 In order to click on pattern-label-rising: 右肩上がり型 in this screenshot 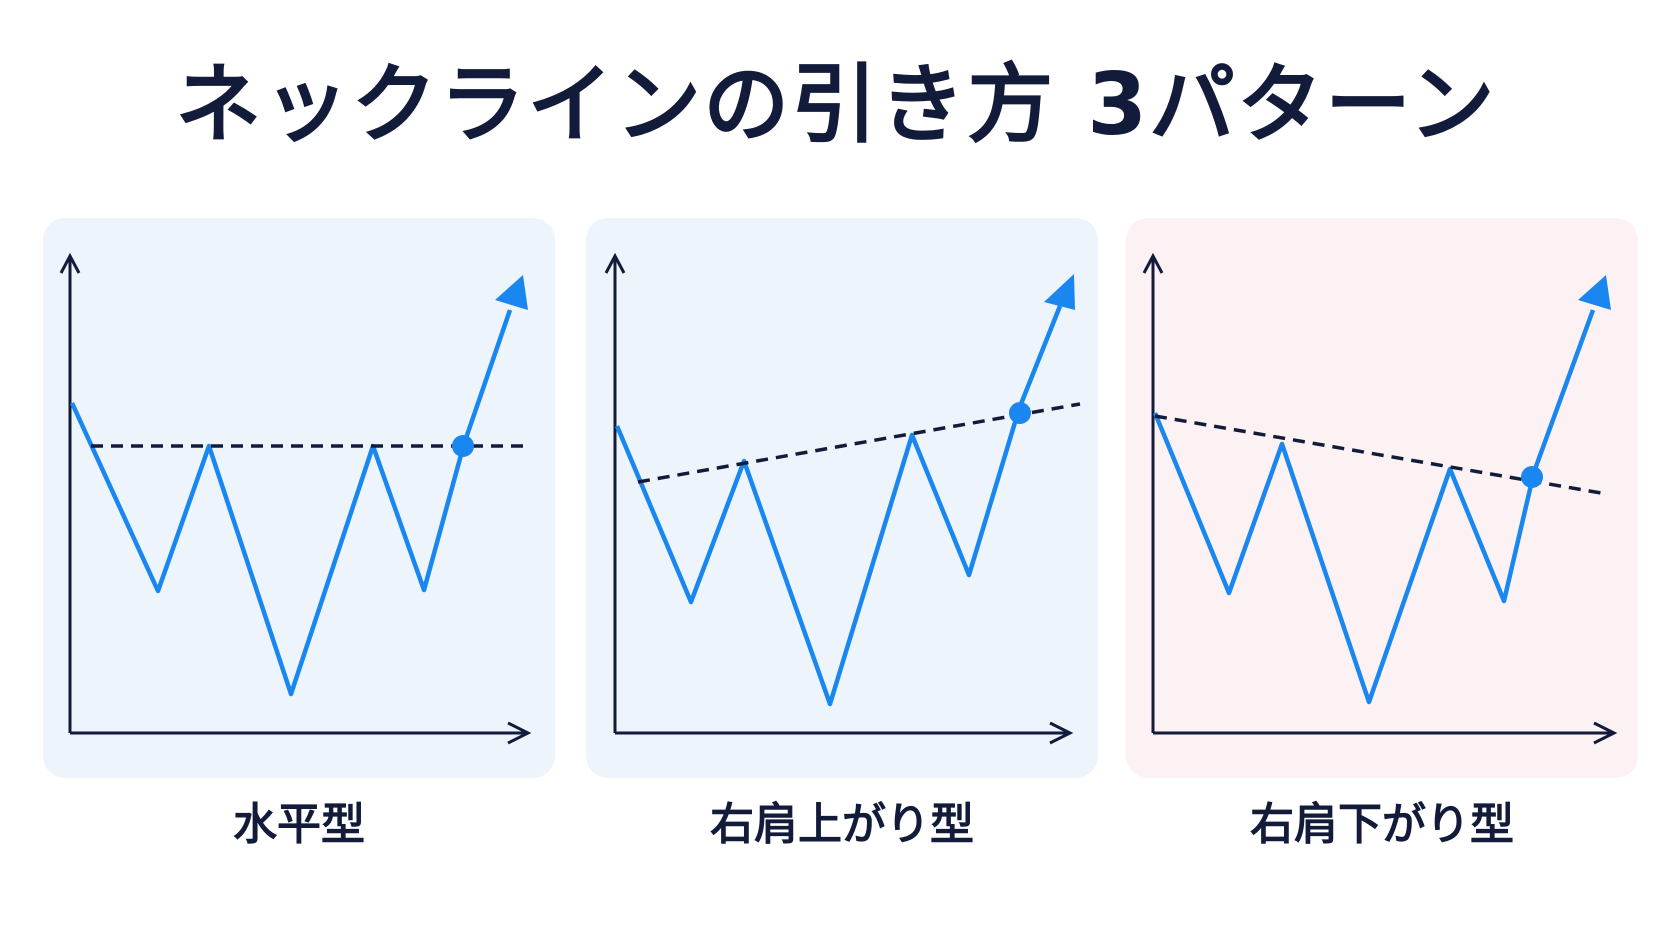, I will do `click(842, 824)`.